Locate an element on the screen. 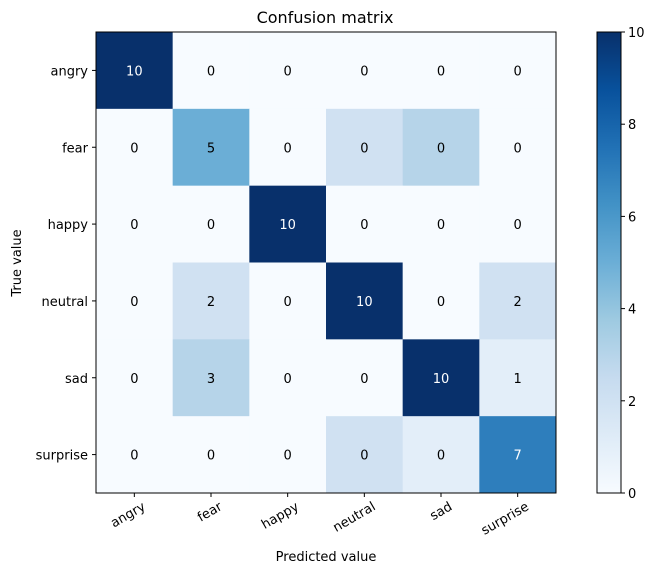 The width and height of the screenshot is (648, 573). cell-value-label: 7 is located at coordinates (518, 456).